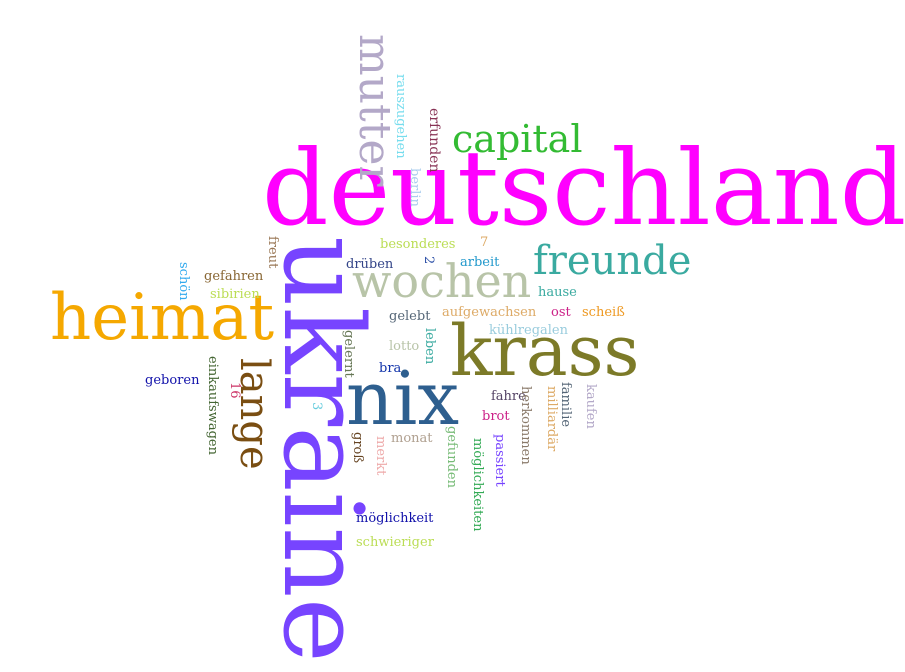  Describe the element at coordinates (583, 188) in the screenshot. I see `word-deutschland: deutschland` at that location.